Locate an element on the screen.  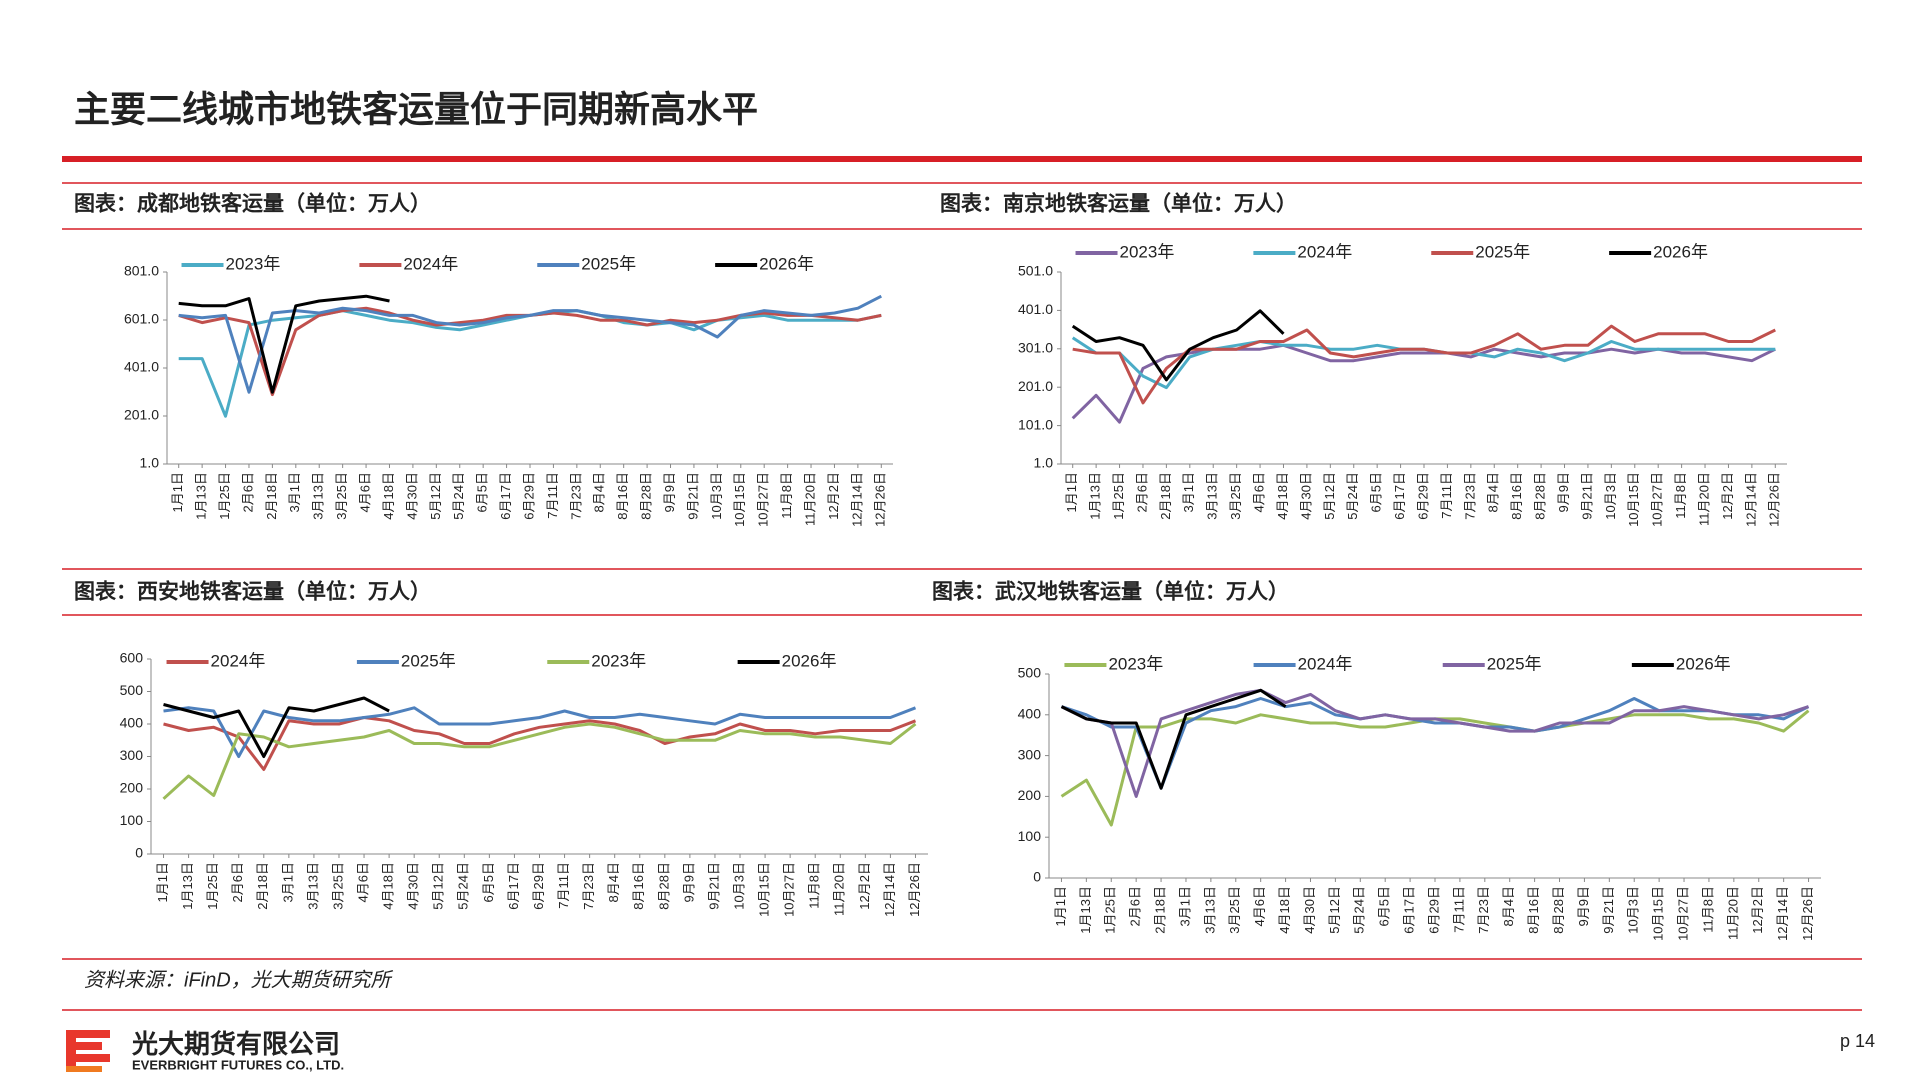
y-tick-label: 601.0 is located at coordinates (141, 319).